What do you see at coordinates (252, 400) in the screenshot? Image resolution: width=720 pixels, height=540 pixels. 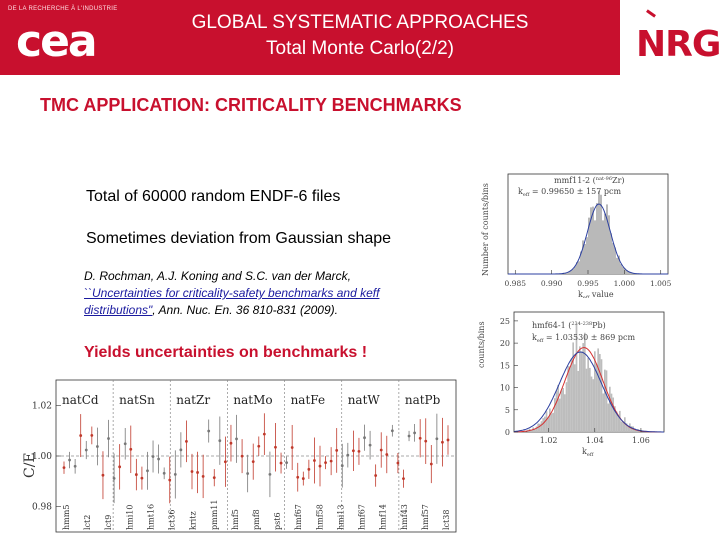 I see `ce-group-label: natMo` at bounding box center [252, 400].